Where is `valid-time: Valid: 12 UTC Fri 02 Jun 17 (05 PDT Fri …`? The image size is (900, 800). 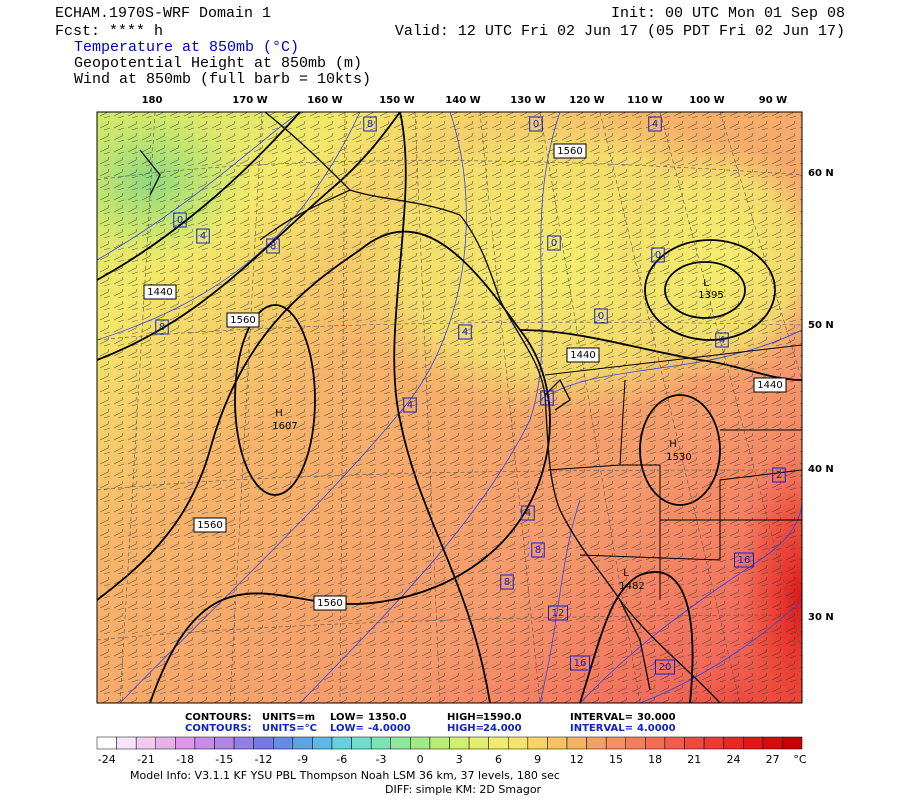 valid-time: Valid: 12 UTC Fri 02 Jun 17 (05 PDT Fri … is located at coordinates (620, 31).